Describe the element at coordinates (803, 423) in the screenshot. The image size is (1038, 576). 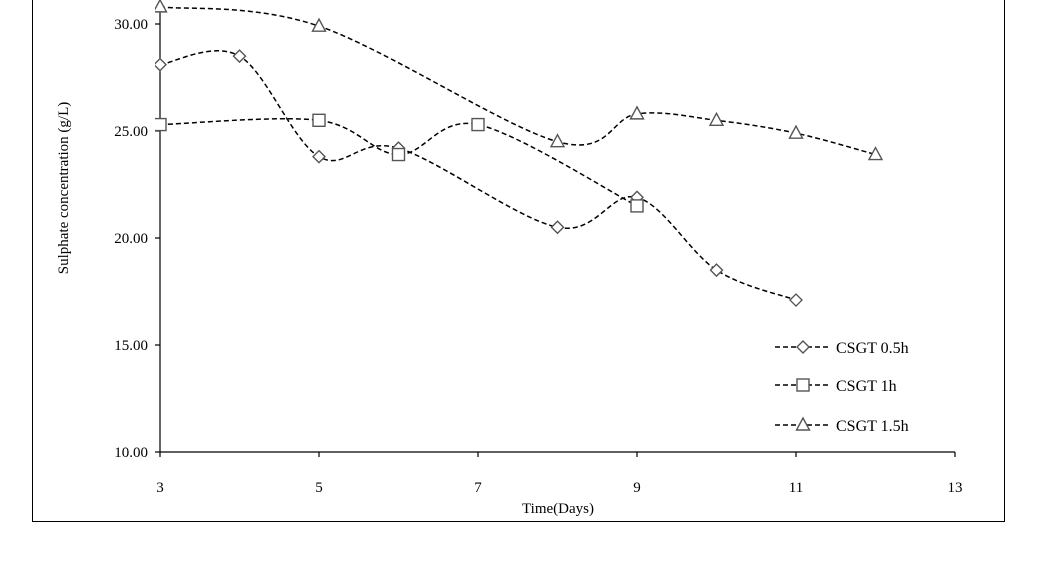
I see `legend-marker-triangle` at that location.